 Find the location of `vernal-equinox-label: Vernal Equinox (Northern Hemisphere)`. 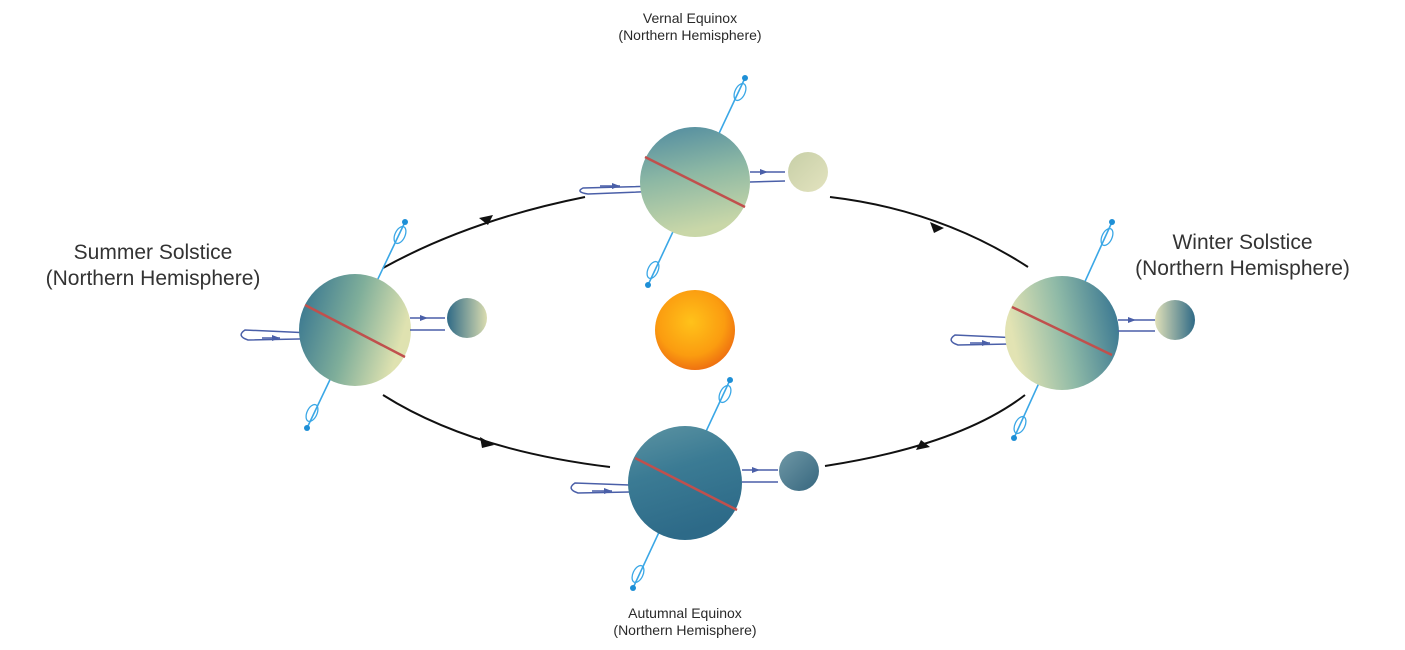

vernal-equinox-label: Vernal Equinox (Northern Hemisphere) is located at coordinates (690, 27).